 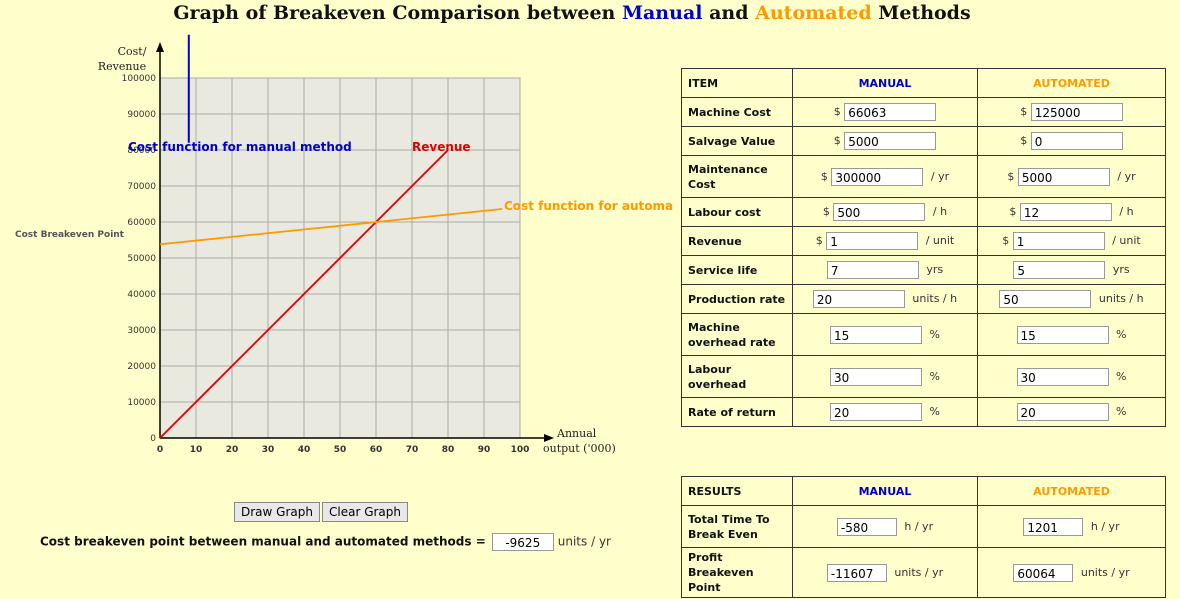 I want to click on manual-cell: 20 %, so click(x=885, y=412).